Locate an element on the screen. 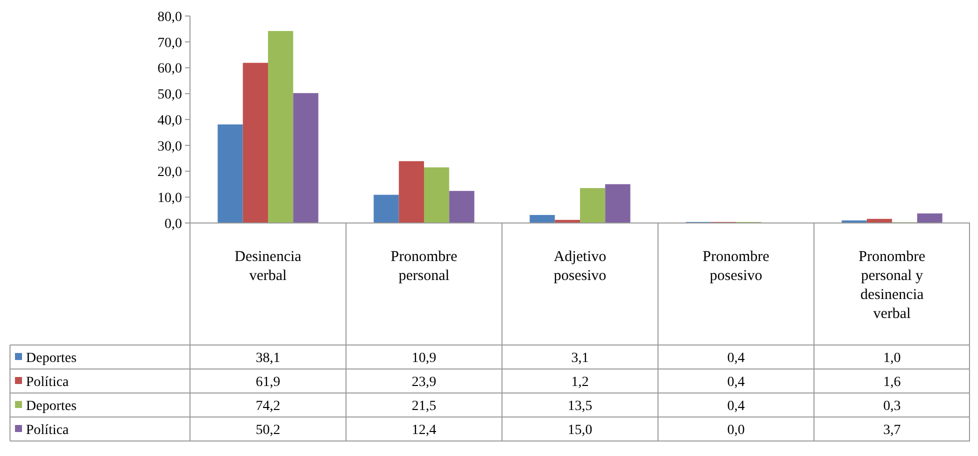 This screenshot has width=978, height=456. y-tick-label: 30,0 is located at coordinates (170, 146).